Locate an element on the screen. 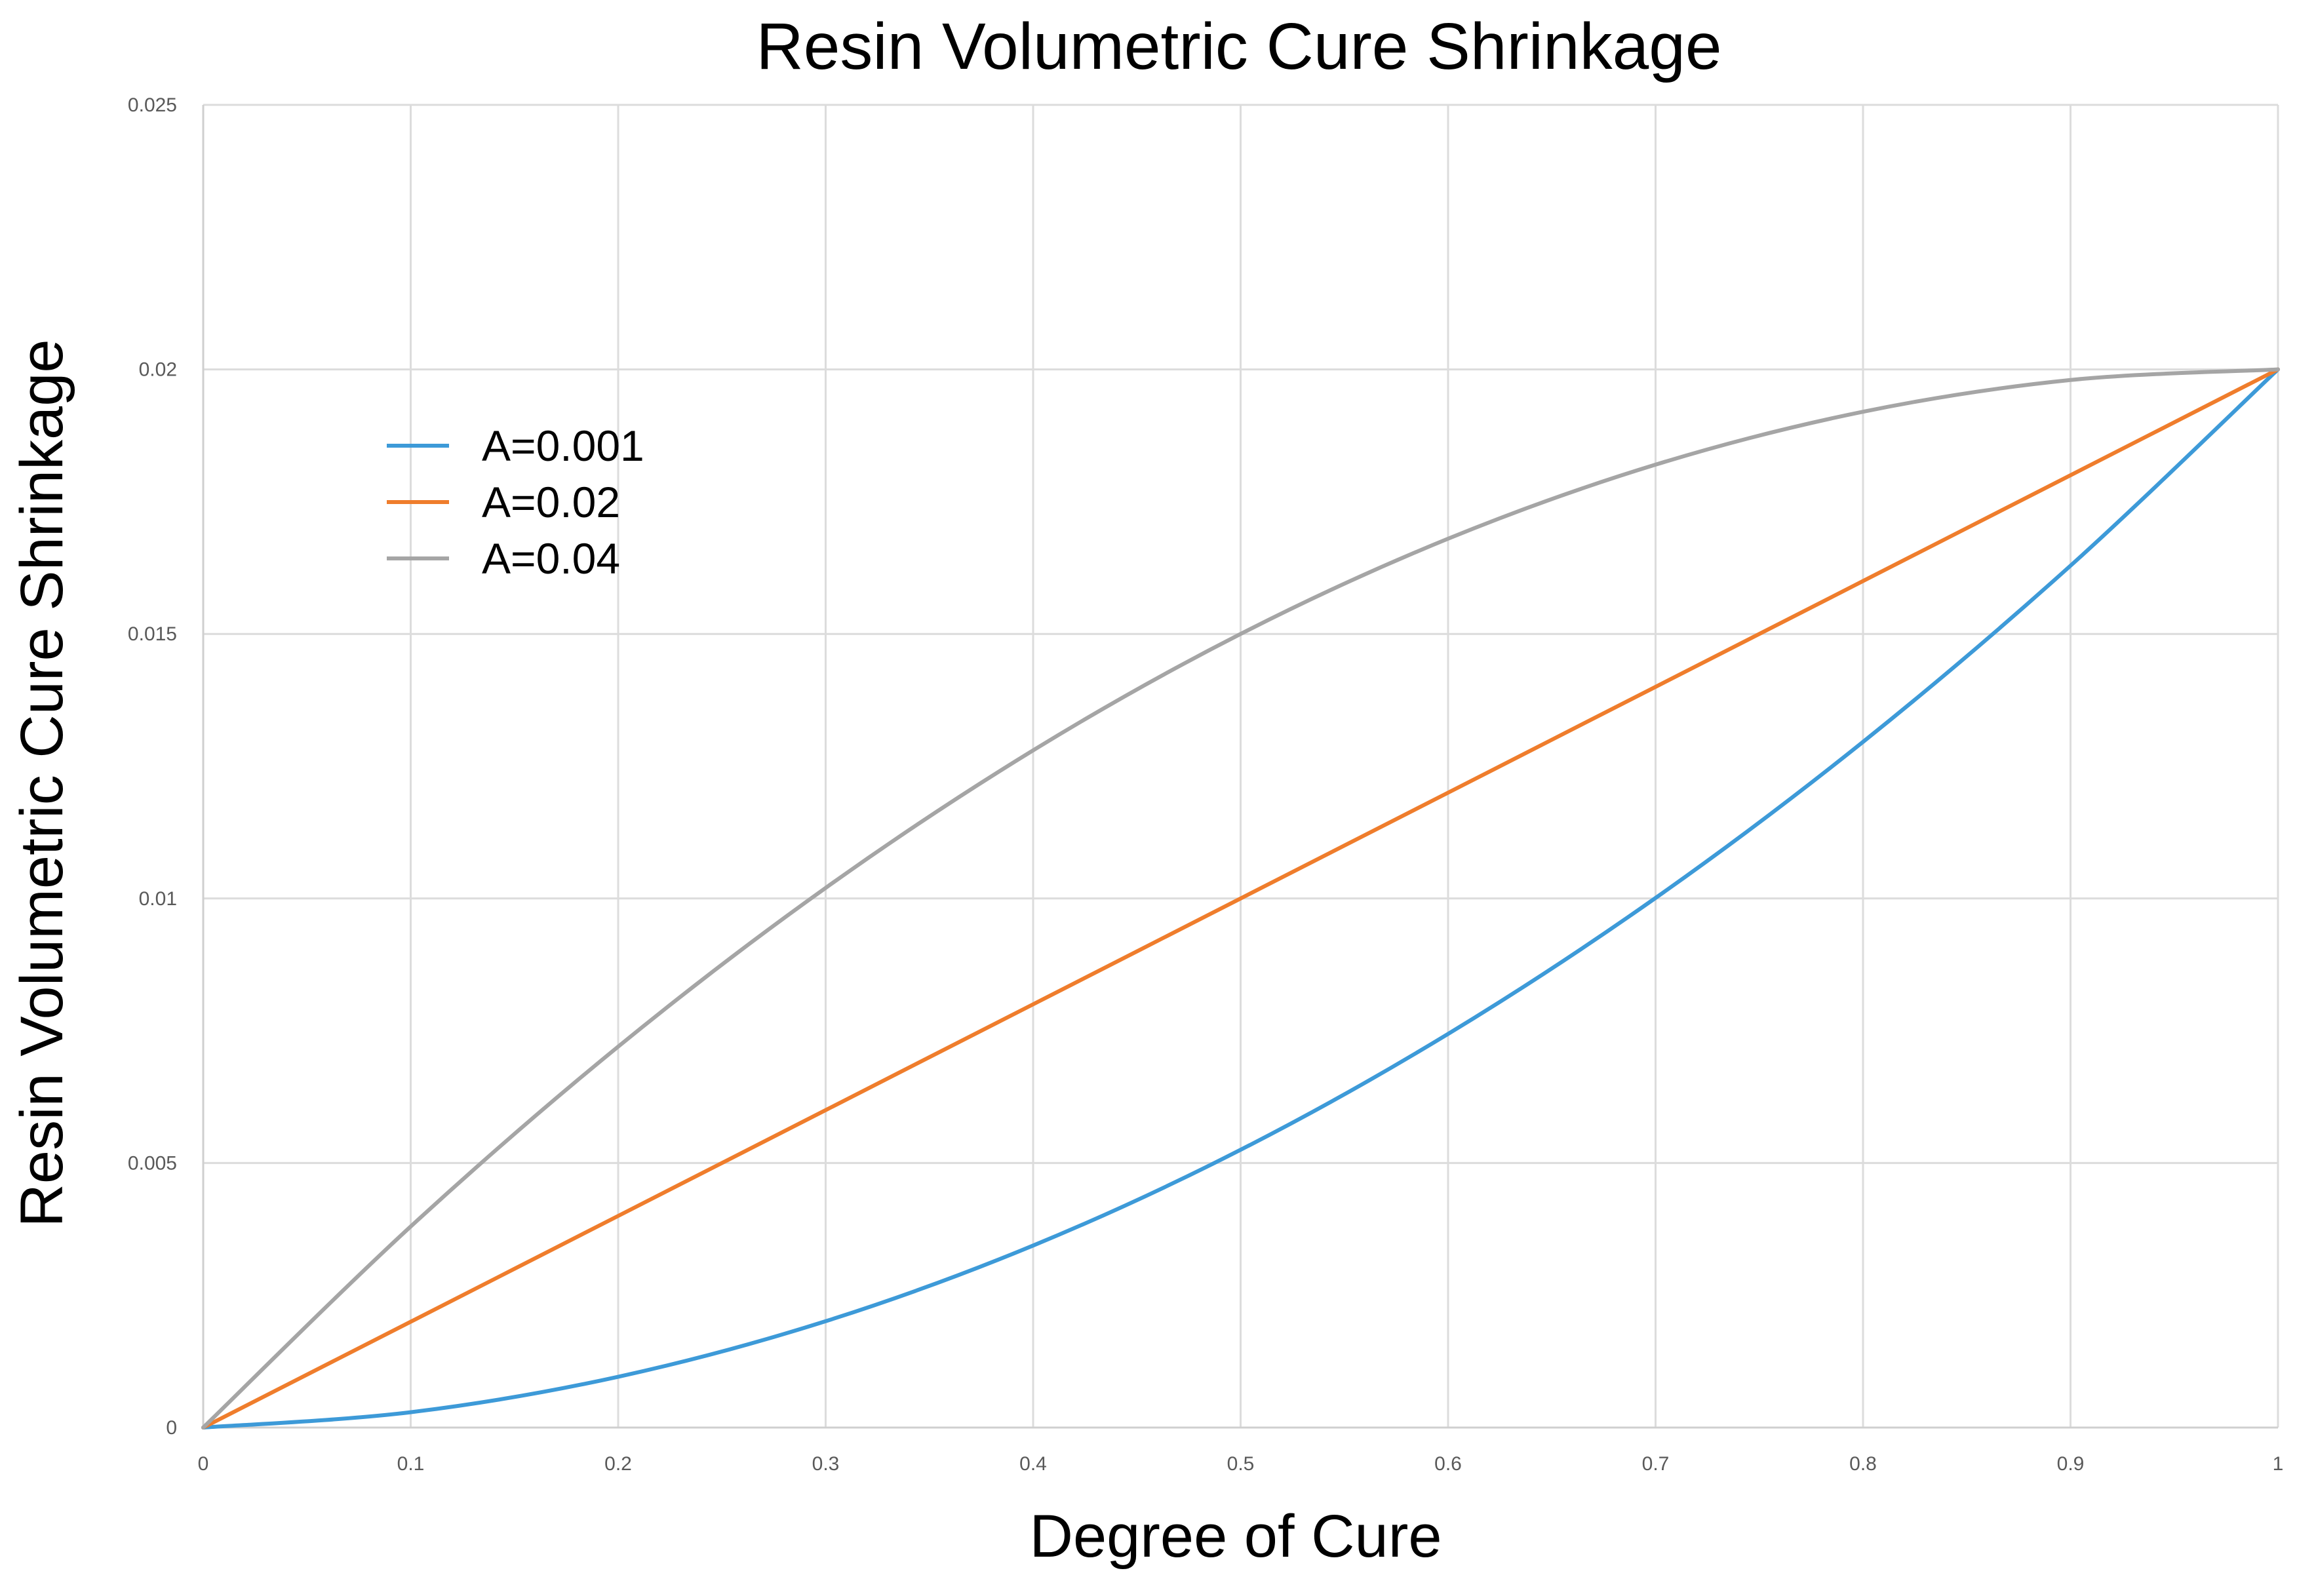  y-tick-label: 0.005 is located at coordinates (152, 1163).